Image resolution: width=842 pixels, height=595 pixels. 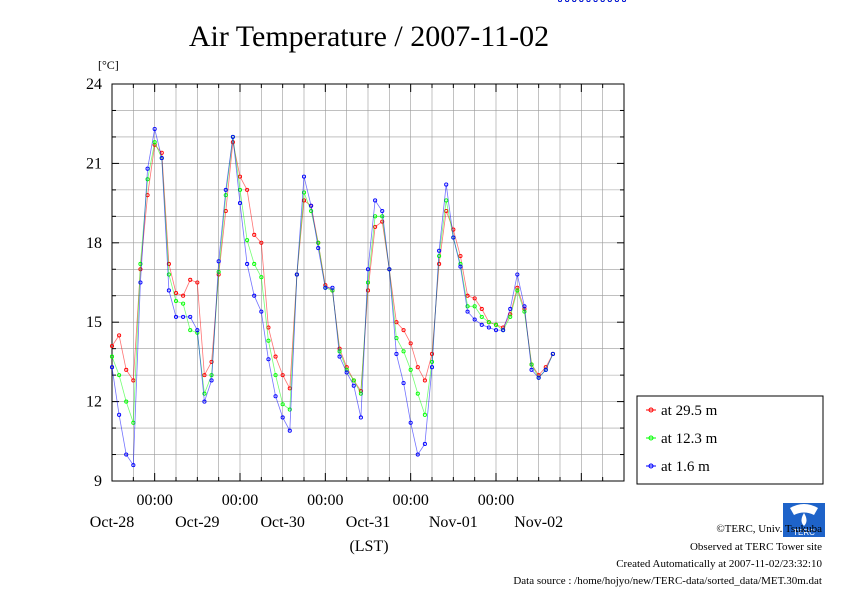 What do you see at coordinates (538, 522) in the screenshot?
I see `x-tick-label-date: Nov-02` at bounding box center [538, 522].